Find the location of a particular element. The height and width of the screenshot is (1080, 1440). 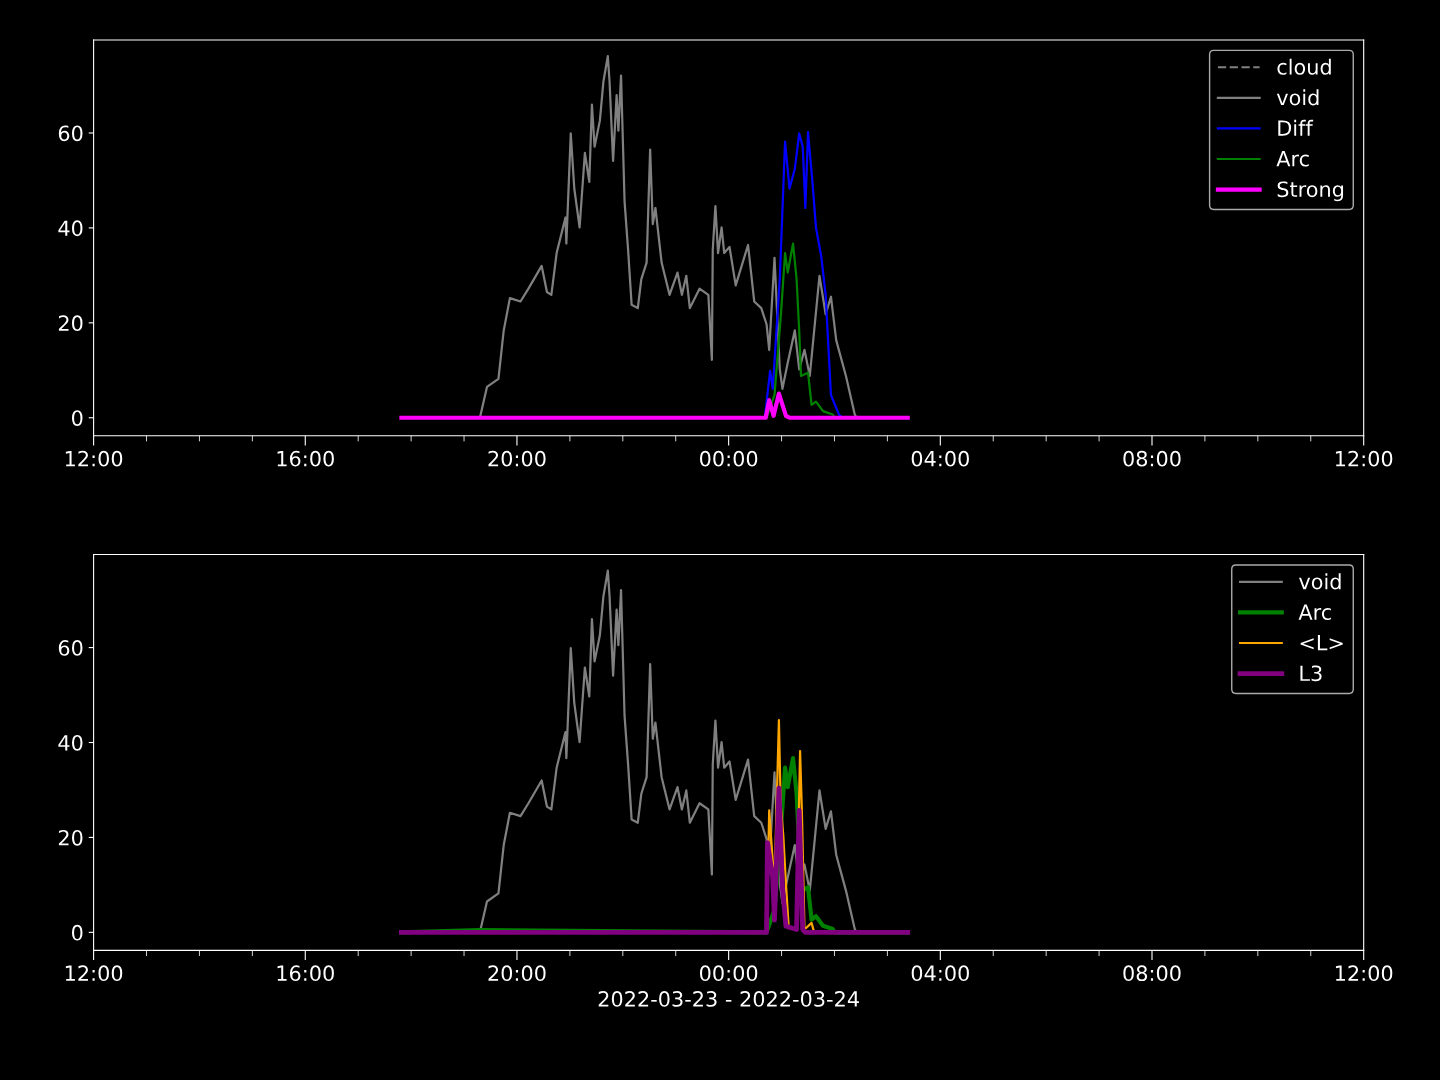

x-axis-title: 2022-03-23 - 2022-03-24 is located at coordinates (728, 999).